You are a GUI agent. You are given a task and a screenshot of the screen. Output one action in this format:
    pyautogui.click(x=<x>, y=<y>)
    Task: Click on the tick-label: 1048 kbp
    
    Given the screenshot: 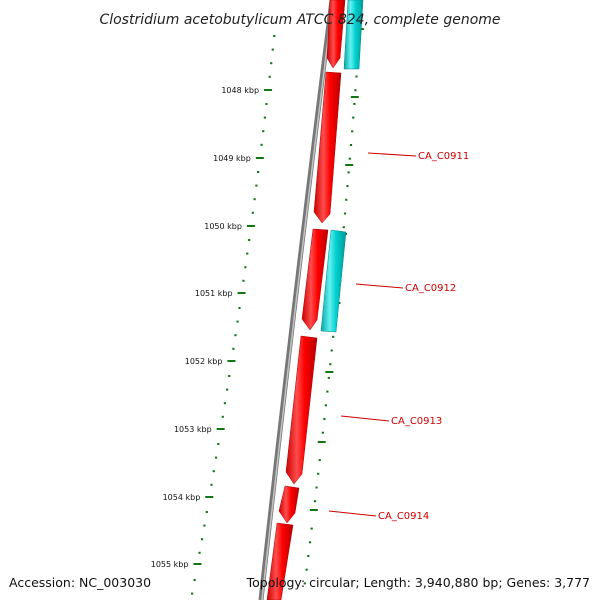 What is the action you would take?
    pyautogui.click(x=240, y=90)
    